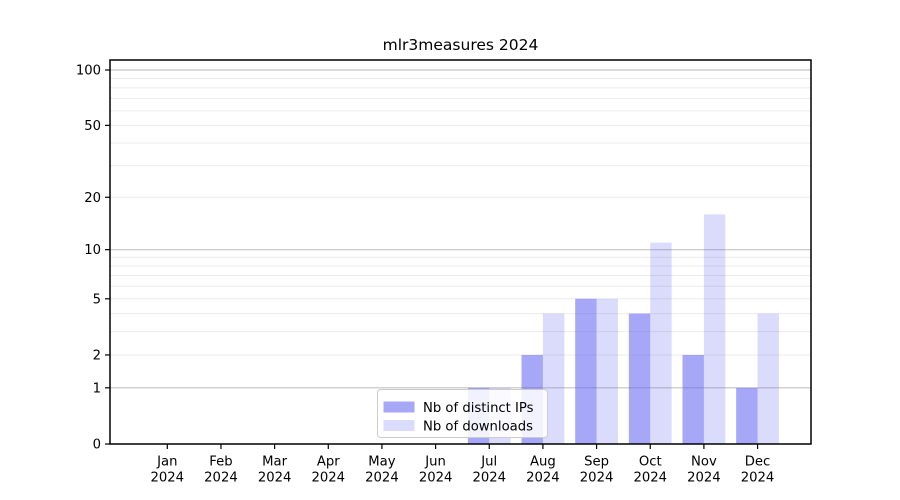 This screenshot has width=900, height=500. Describe the element at coordinates (166, 462) in the screenshot. I see `x-tick-label-jan: Jan` at that location.